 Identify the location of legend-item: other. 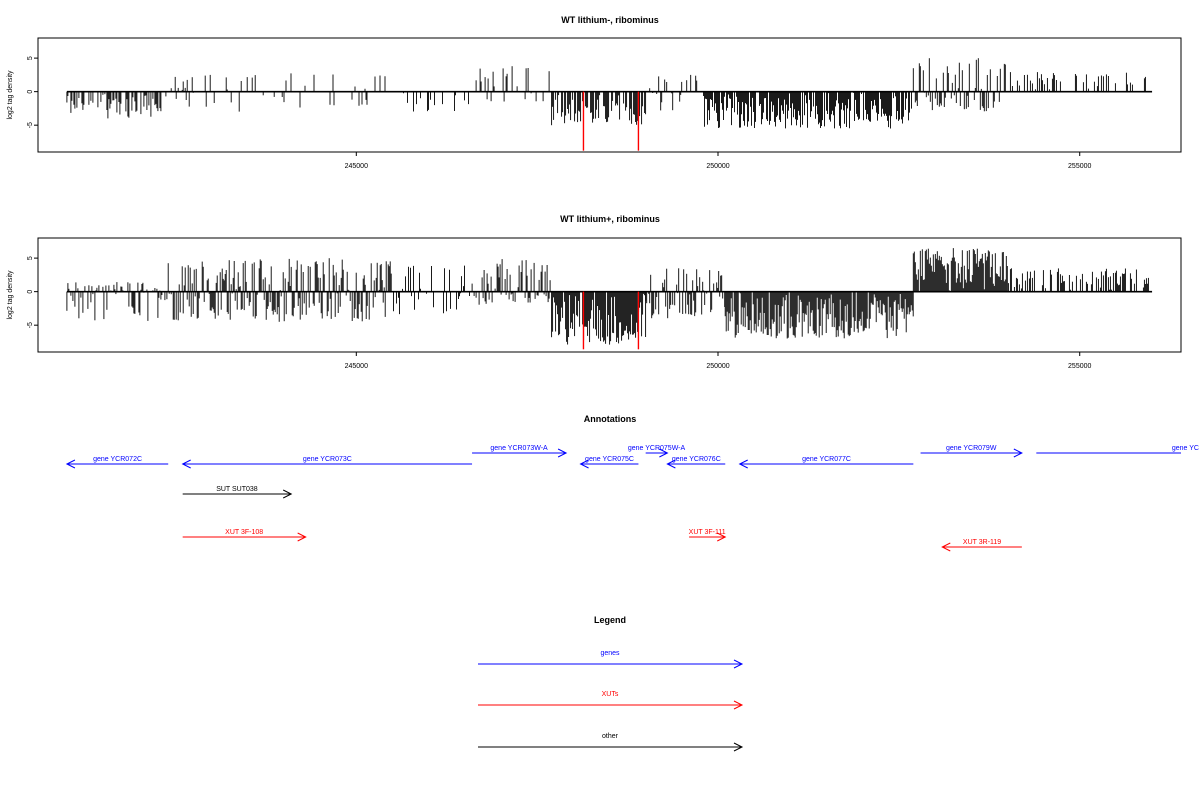
(611, 742).